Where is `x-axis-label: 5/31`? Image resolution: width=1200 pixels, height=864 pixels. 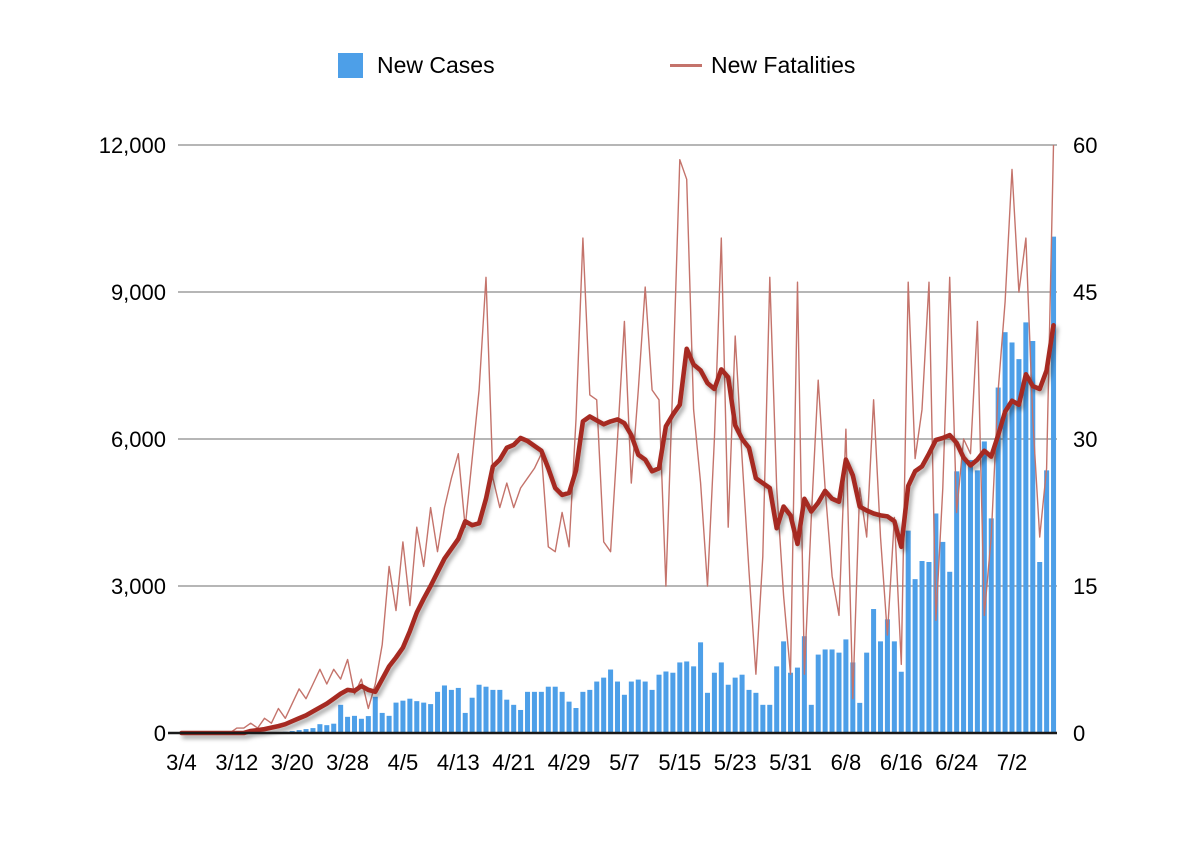
x-axis-label: 5/31 is located at coordinates (790, 762).